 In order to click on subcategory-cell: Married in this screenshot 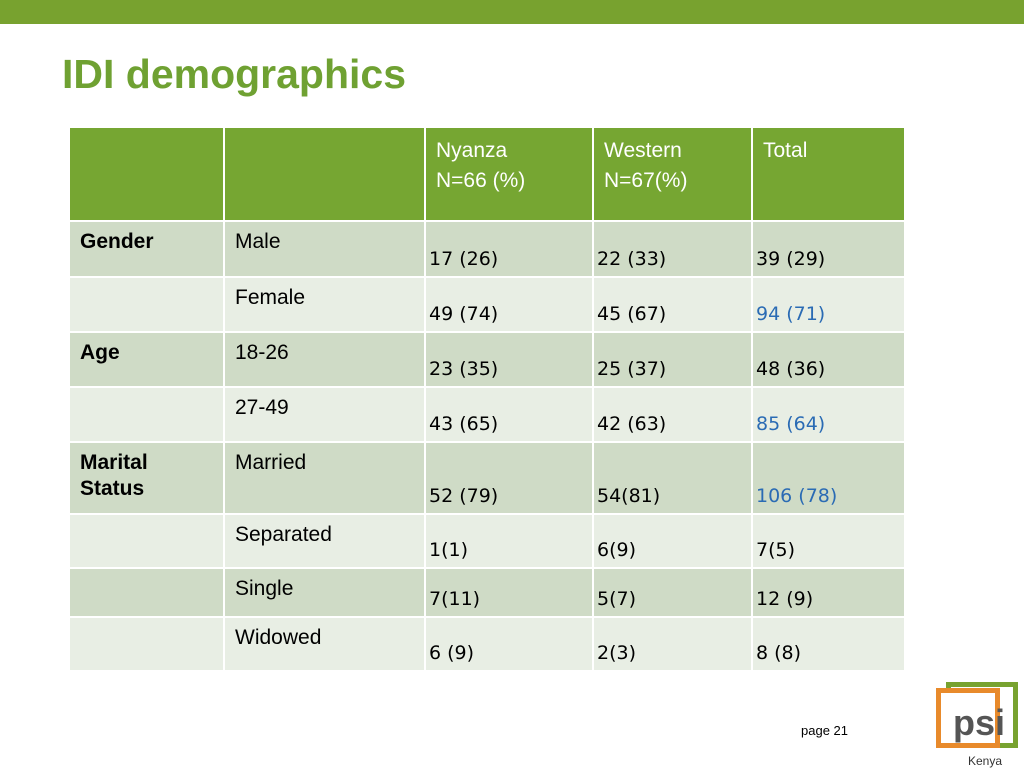, I will do `click(324, 478)`.